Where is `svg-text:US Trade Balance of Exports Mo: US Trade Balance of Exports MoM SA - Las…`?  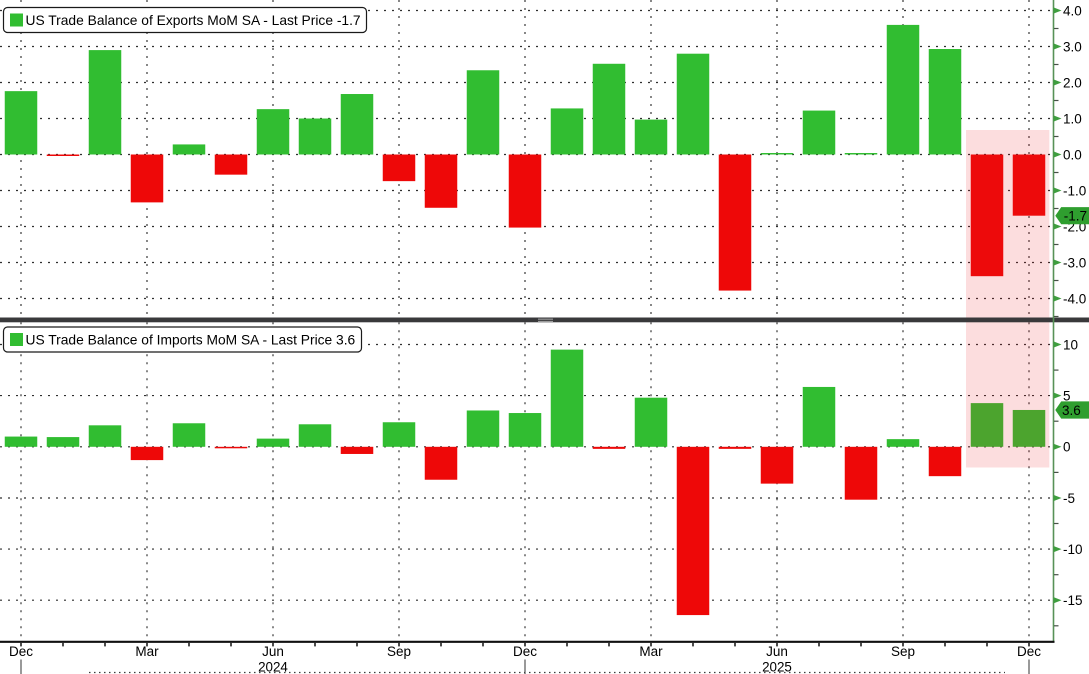 svg-text:US Trade Balance of Exports Mo: US Trade Balance of Exports MoM SA - Las… is located at coordinates (193, 20).